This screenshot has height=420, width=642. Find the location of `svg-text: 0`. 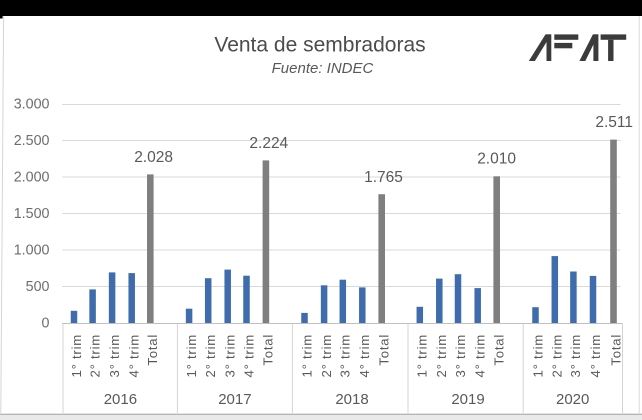

svg-text: 0 is located at coordinates (46, 324).